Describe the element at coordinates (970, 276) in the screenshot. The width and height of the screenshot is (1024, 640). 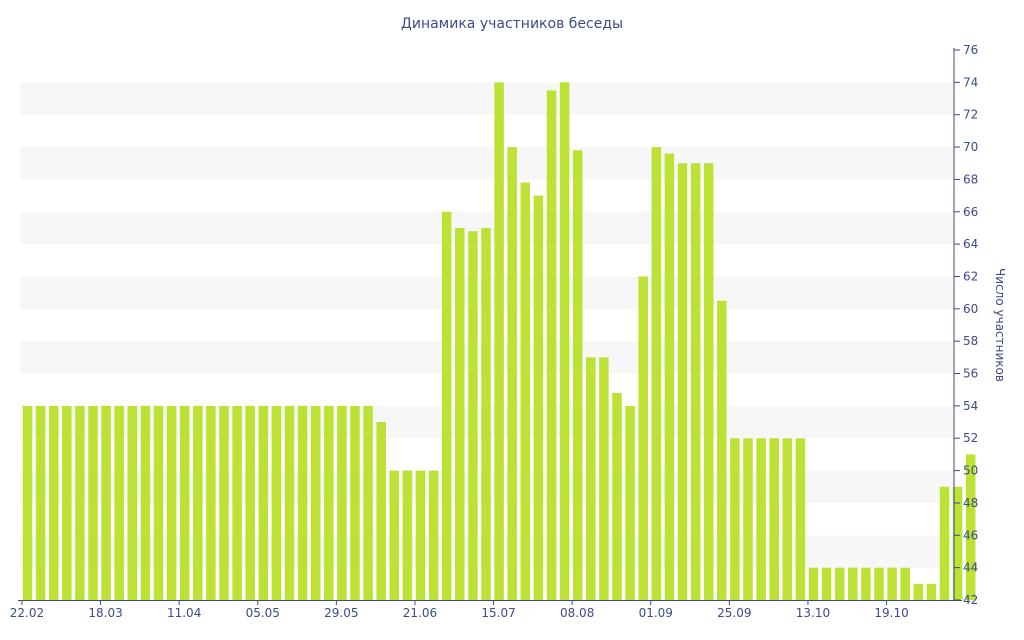
I see `y-tick-label: 62` at that location.